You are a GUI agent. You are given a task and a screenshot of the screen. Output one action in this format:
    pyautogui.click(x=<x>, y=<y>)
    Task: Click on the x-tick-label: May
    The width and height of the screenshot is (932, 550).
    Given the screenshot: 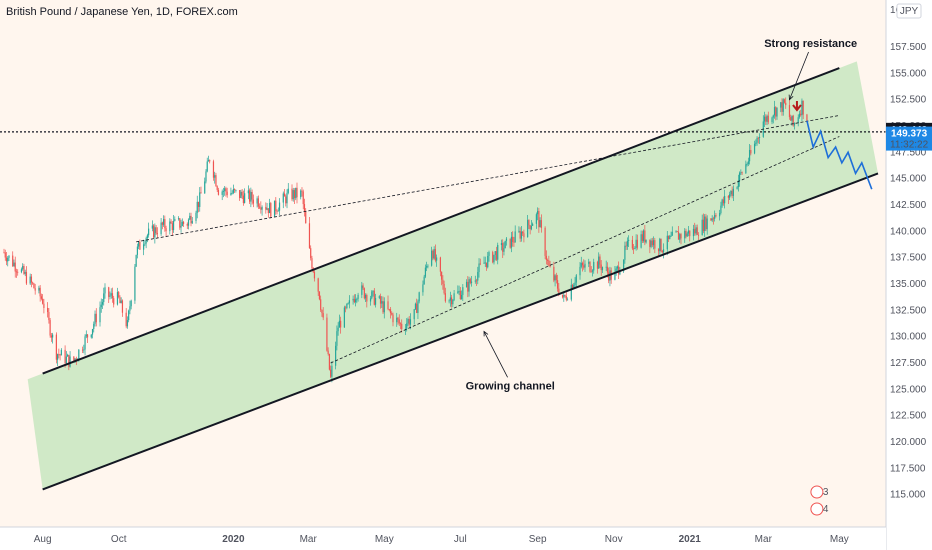 What is the action you would take?
    pyautogui.click(x=384, y=539)
    